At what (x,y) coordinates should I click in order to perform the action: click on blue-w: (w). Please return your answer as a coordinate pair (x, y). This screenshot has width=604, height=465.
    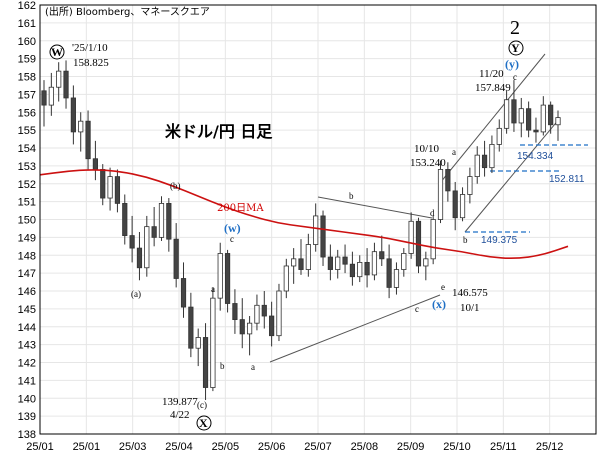
    Looking at the image, I should click on (232, 228).